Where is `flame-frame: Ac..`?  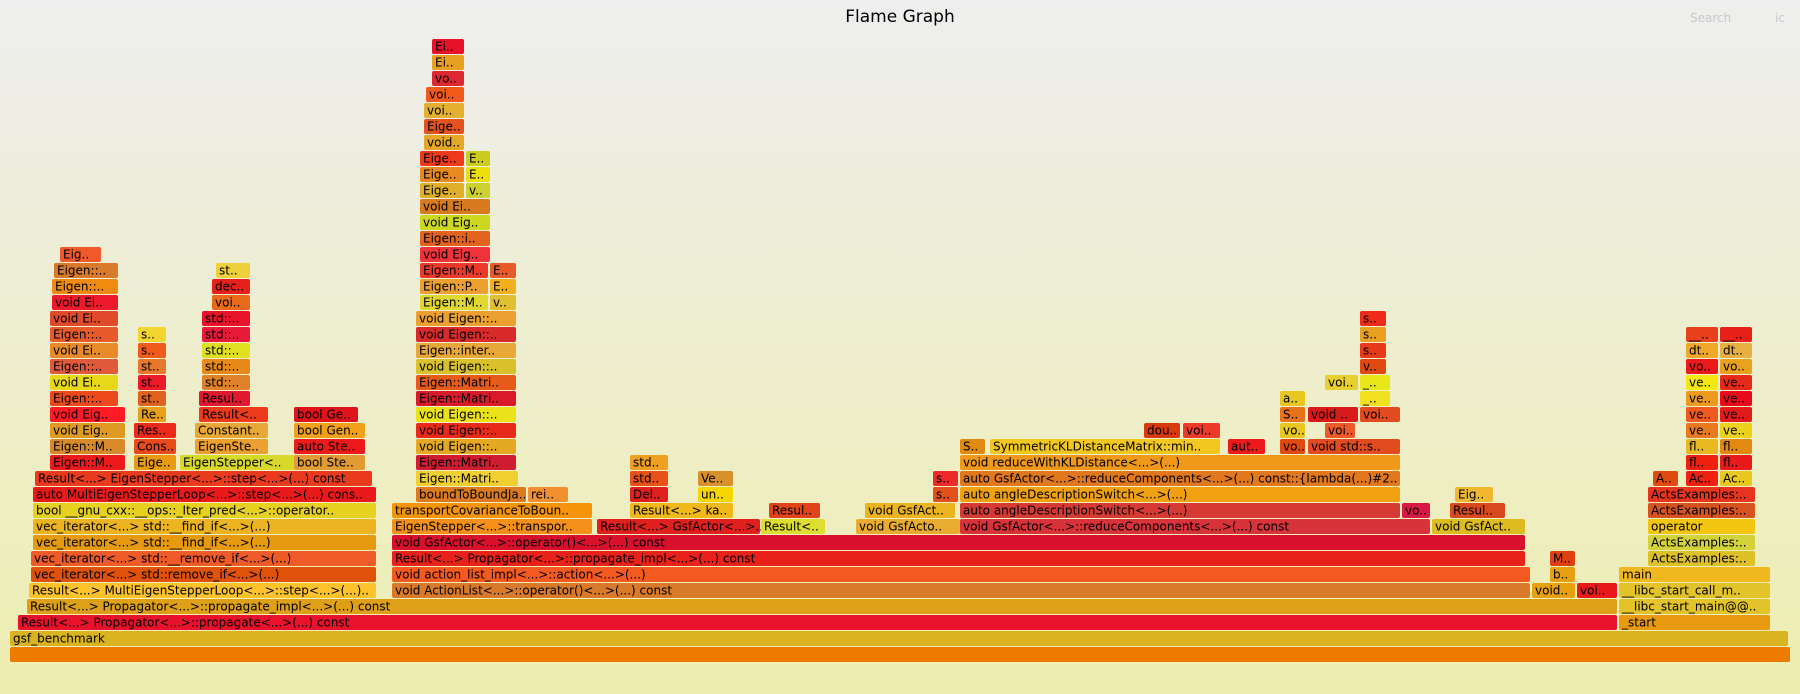
flame-frame: Ac.. is located at coordinates (1702, 478).